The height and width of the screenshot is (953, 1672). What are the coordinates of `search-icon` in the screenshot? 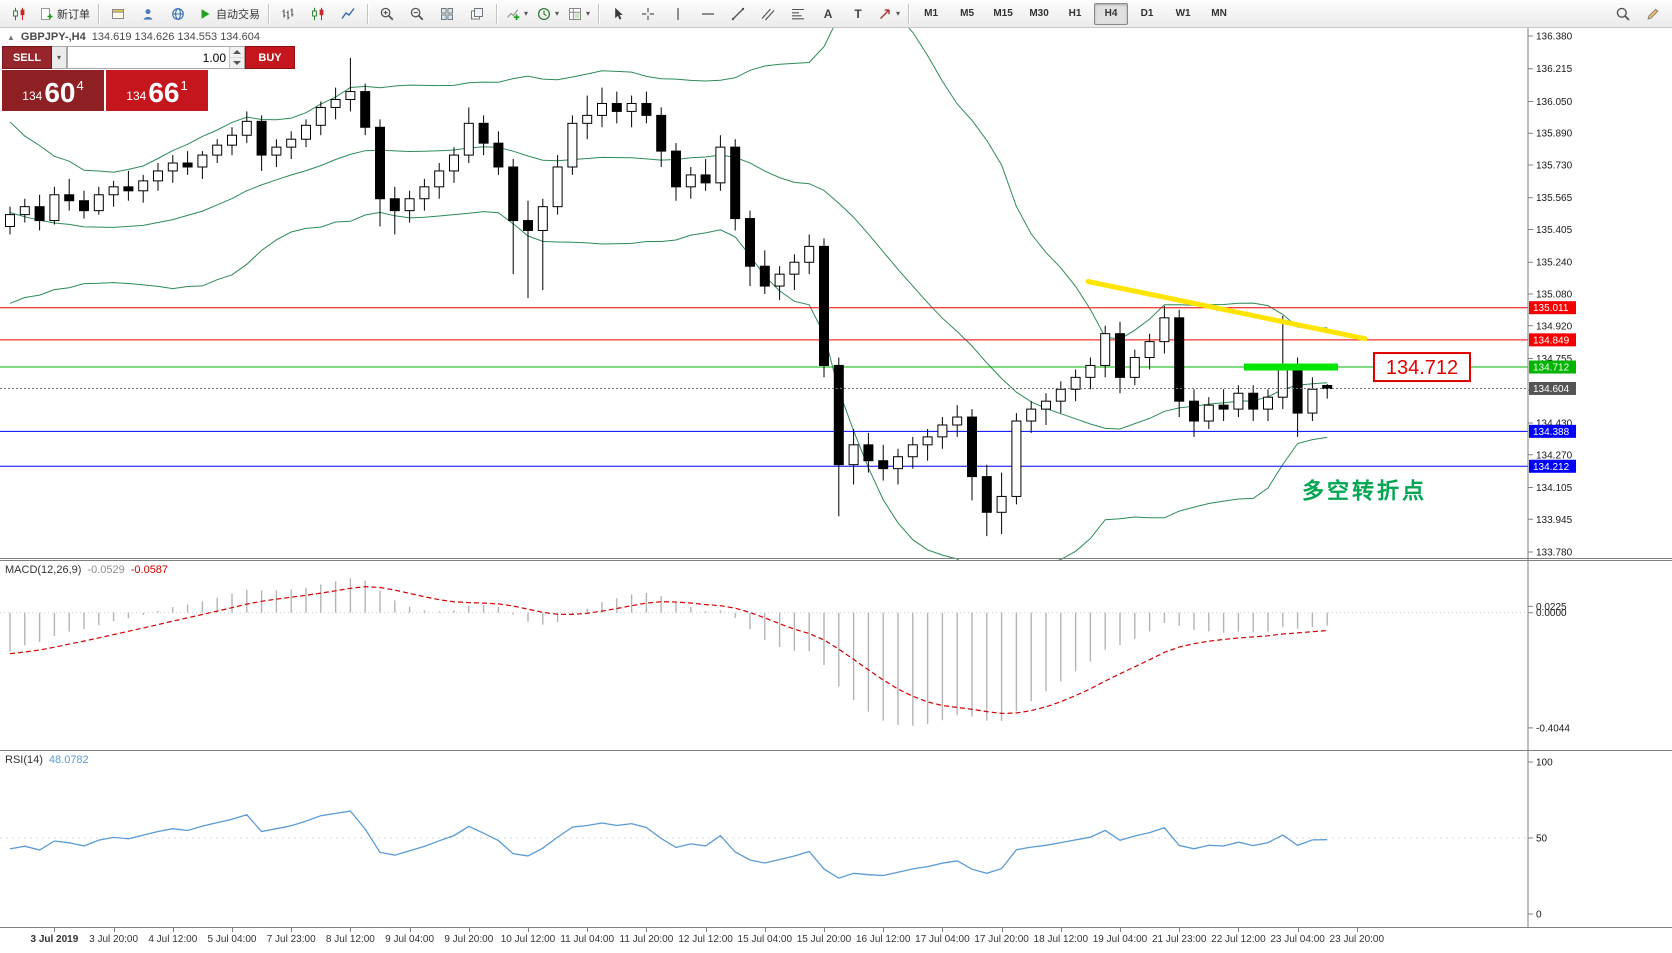 It's located at (1623, 14).